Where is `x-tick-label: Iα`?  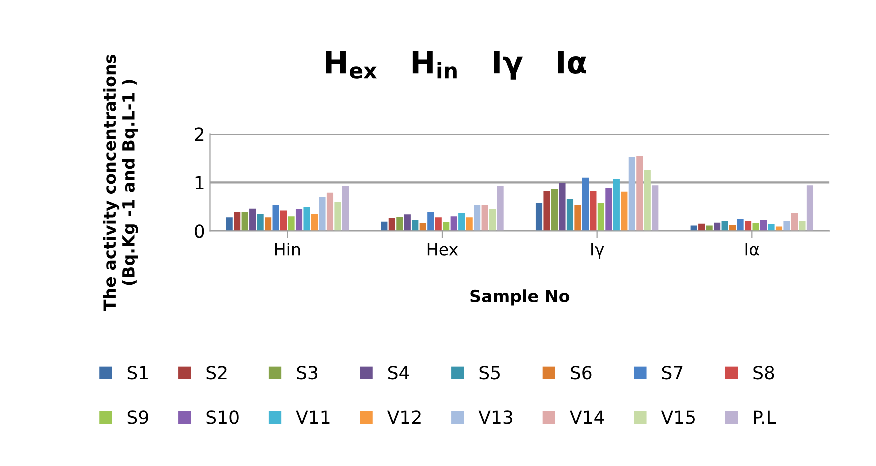 x-tick-label: Iα is located at coordinates (753, 249).